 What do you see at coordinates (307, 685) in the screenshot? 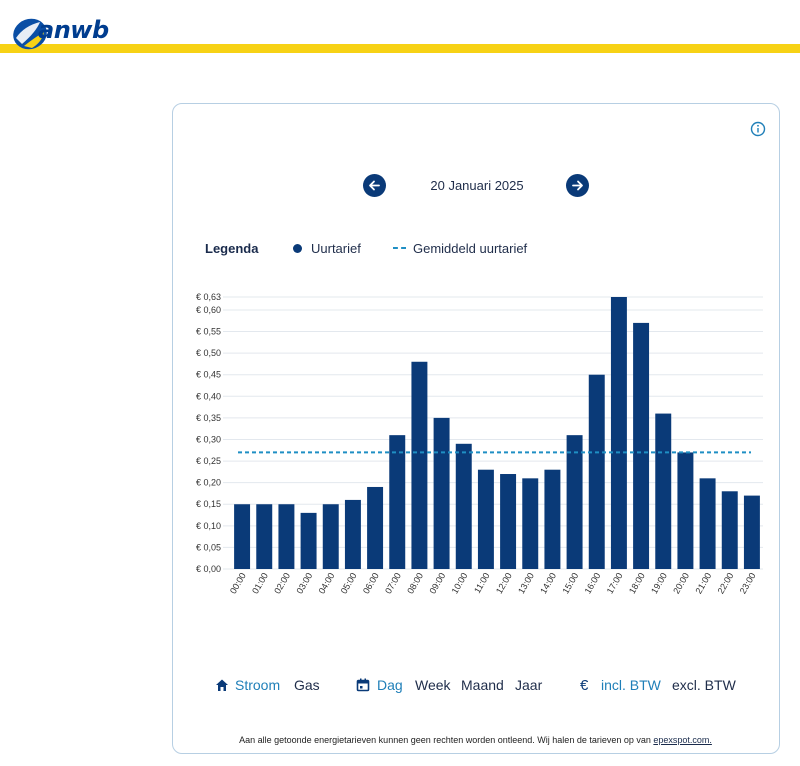
I see `toggle-gas: Gas` at bounding box center [307, 685].